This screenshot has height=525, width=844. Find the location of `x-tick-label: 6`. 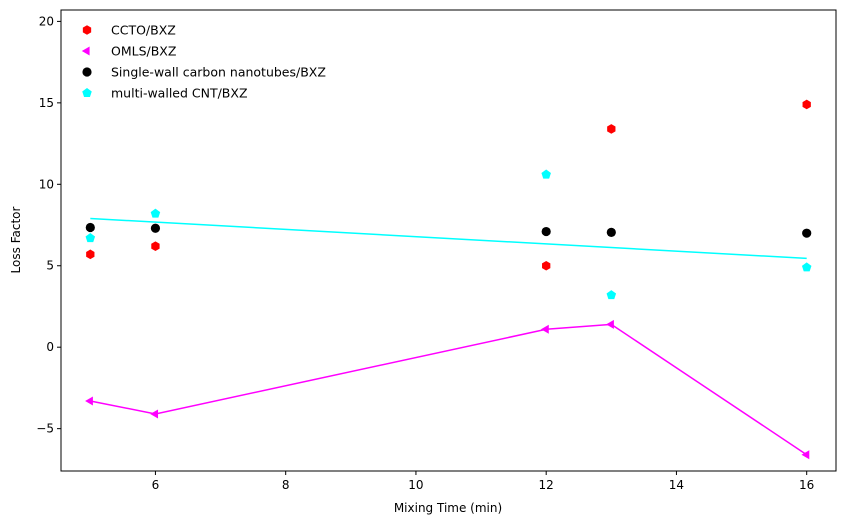

x-tick-label: 6 is located at coordinates (156, 485).